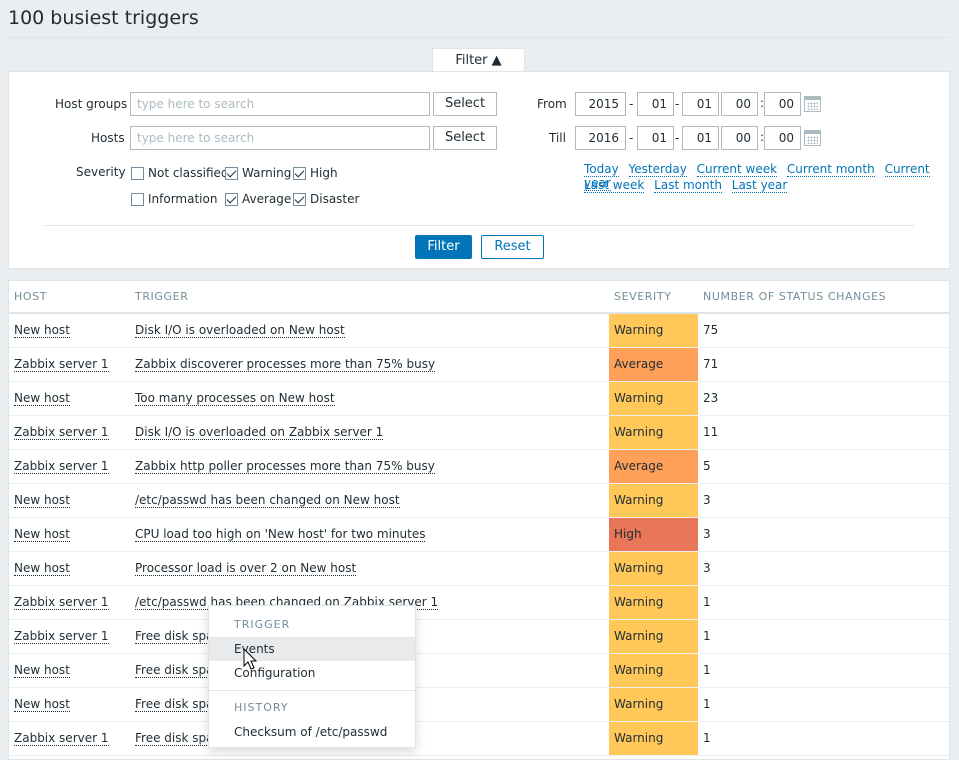  What do you see at coordinates (246, 568) in the screenshot?
I see `trigger-link: Processor load is over 2 on New host` at bounding box center [246, 568].